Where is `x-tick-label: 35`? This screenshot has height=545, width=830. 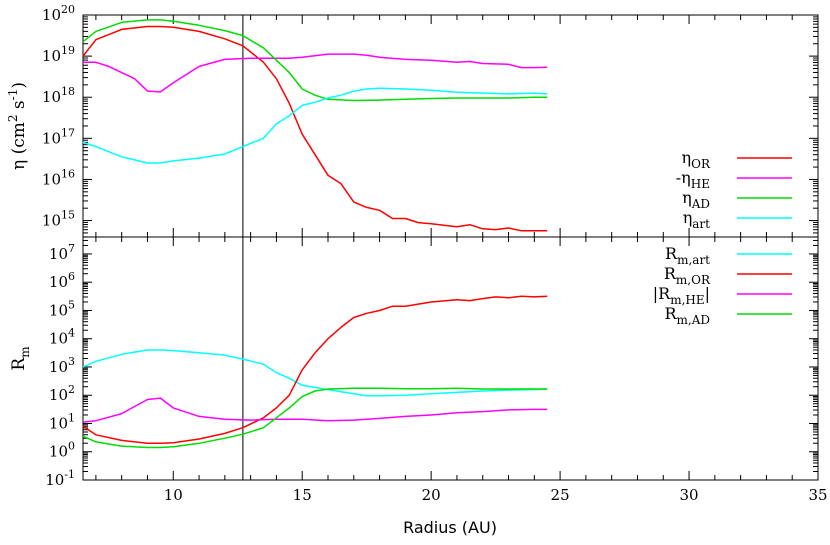 x-tick-label: 35 is located at coordinates (817, 495).